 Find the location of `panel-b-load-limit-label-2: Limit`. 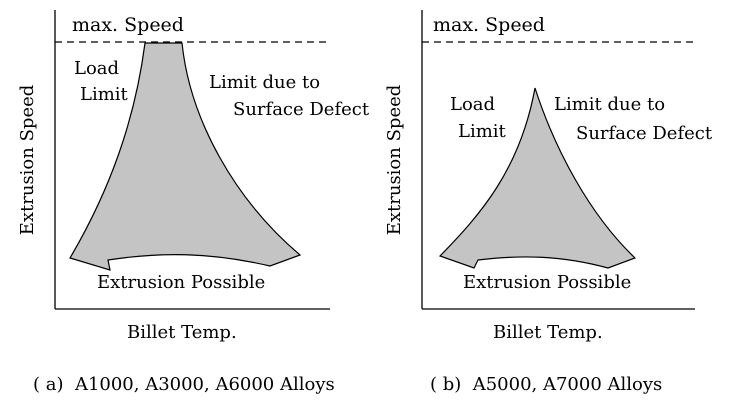

panel-b-load-limit-label-2: Limit is located at coordinates (482, 131).